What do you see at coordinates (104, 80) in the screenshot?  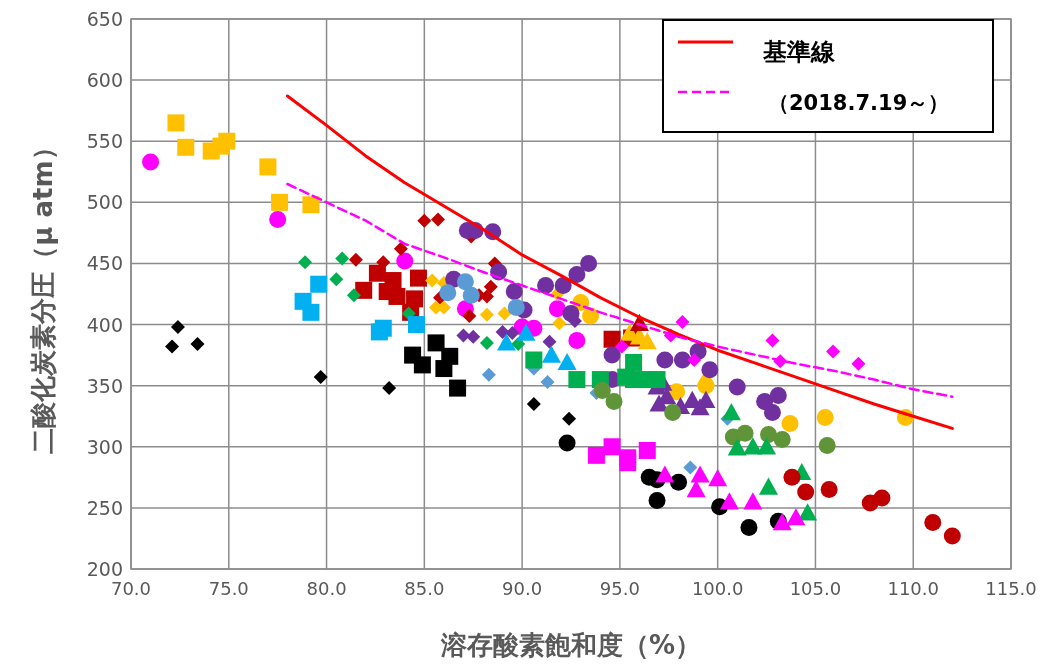 I see `y-tick-label: 600` at bounding box center [104, 80].